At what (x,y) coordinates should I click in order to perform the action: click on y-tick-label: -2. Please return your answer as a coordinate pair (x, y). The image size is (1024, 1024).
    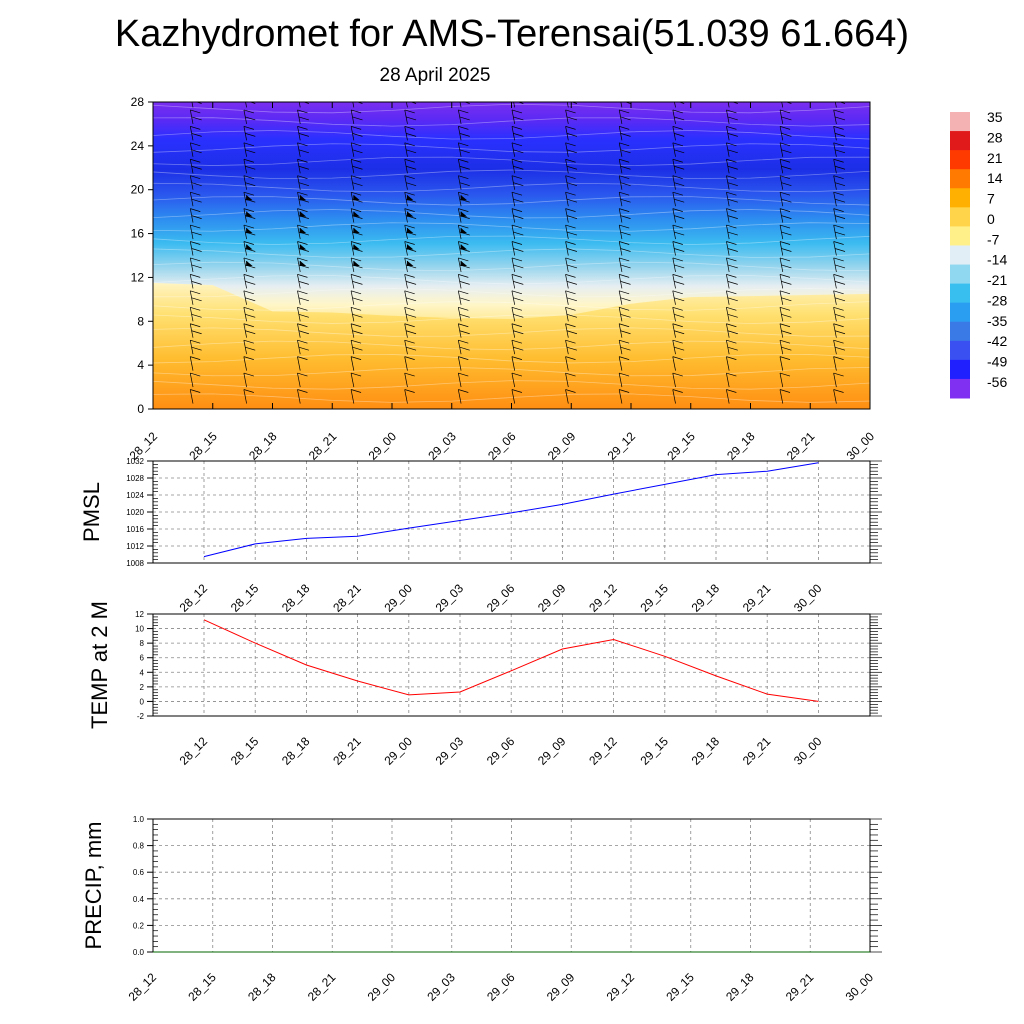
    Looking at the image, I should click on (141, 716).